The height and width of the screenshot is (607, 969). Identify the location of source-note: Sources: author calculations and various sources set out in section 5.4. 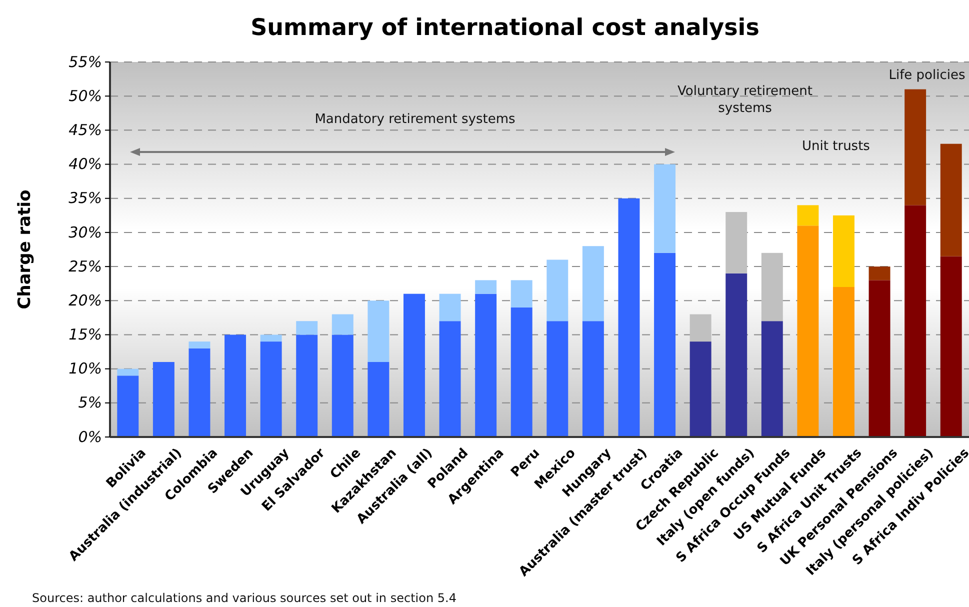
(244, 598).